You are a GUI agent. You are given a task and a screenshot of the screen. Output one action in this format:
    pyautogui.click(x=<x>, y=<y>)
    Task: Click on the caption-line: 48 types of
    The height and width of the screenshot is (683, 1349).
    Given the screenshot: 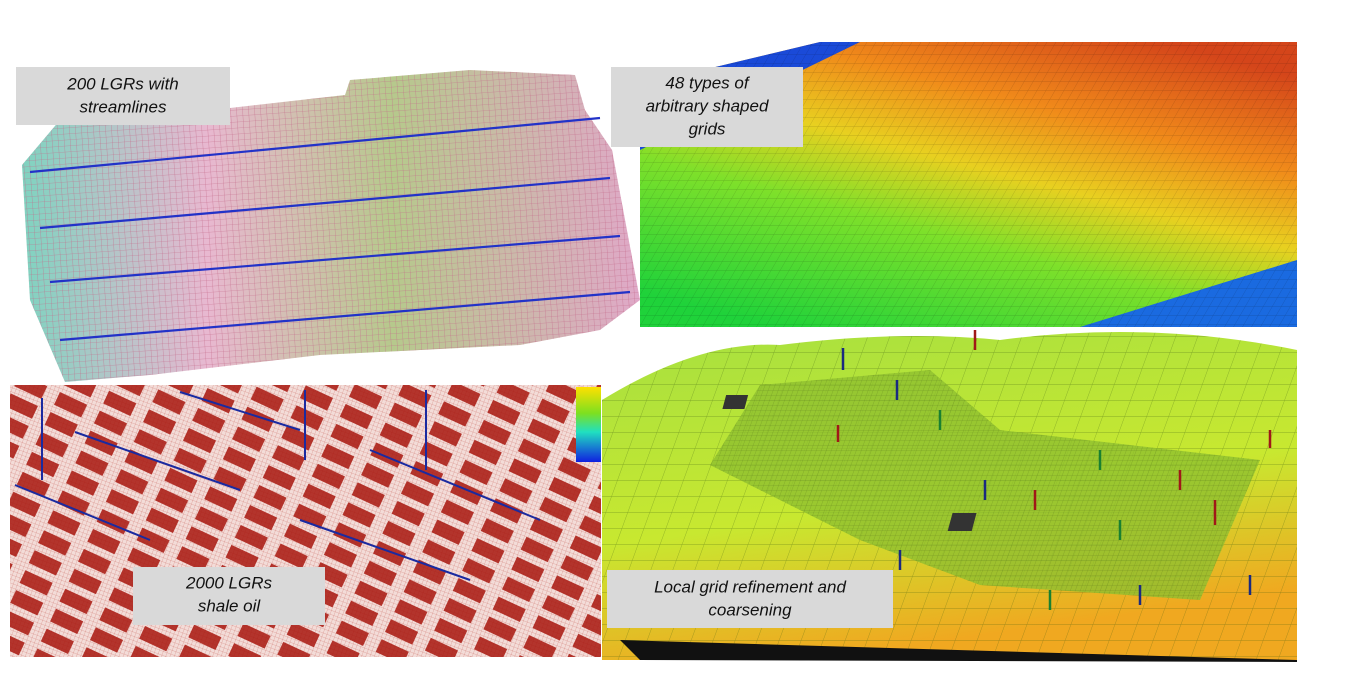 What is the action you would take?
    pyautogui.click(x=707, y=82)
    